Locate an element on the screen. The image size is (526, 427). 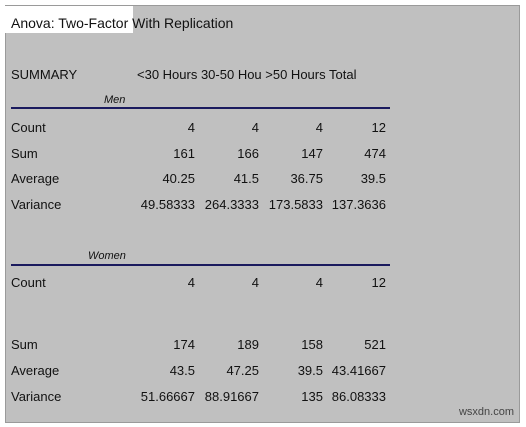
cell-women-count-3: 4 is located at coordinates (319, 282).